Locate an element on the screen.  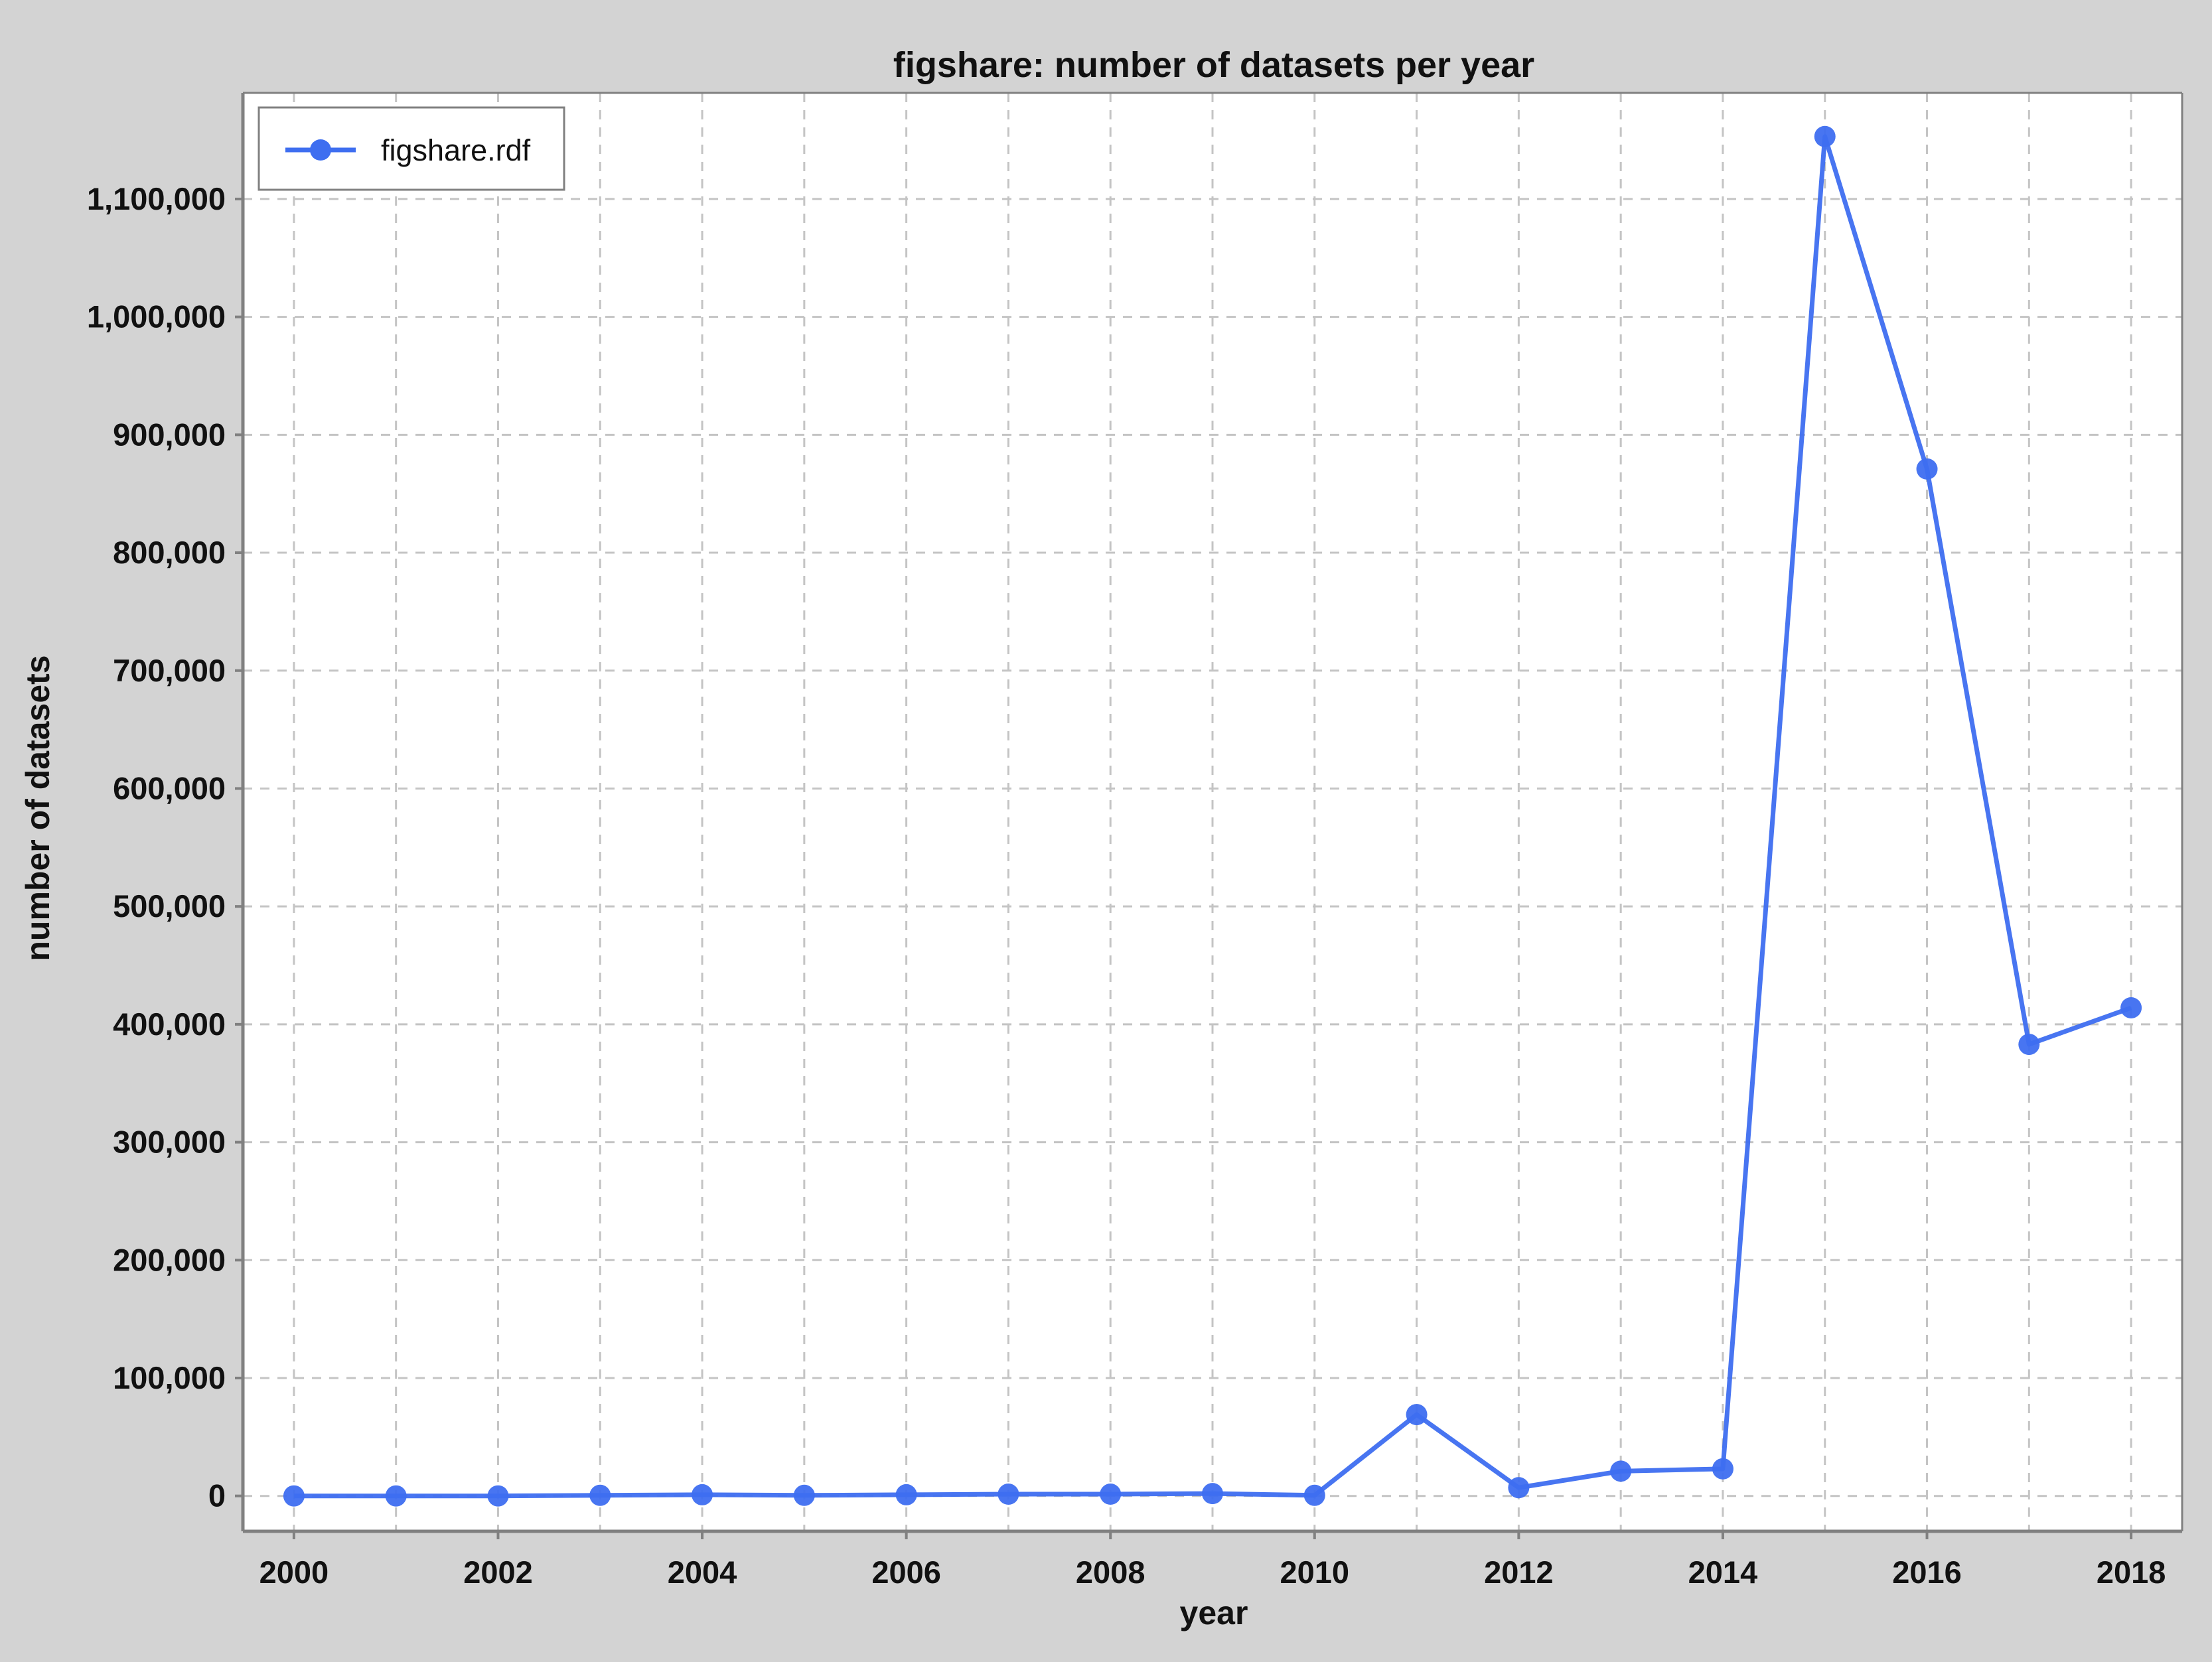
y-tick-label: 100,000 is located at coordinates (169, 1378).